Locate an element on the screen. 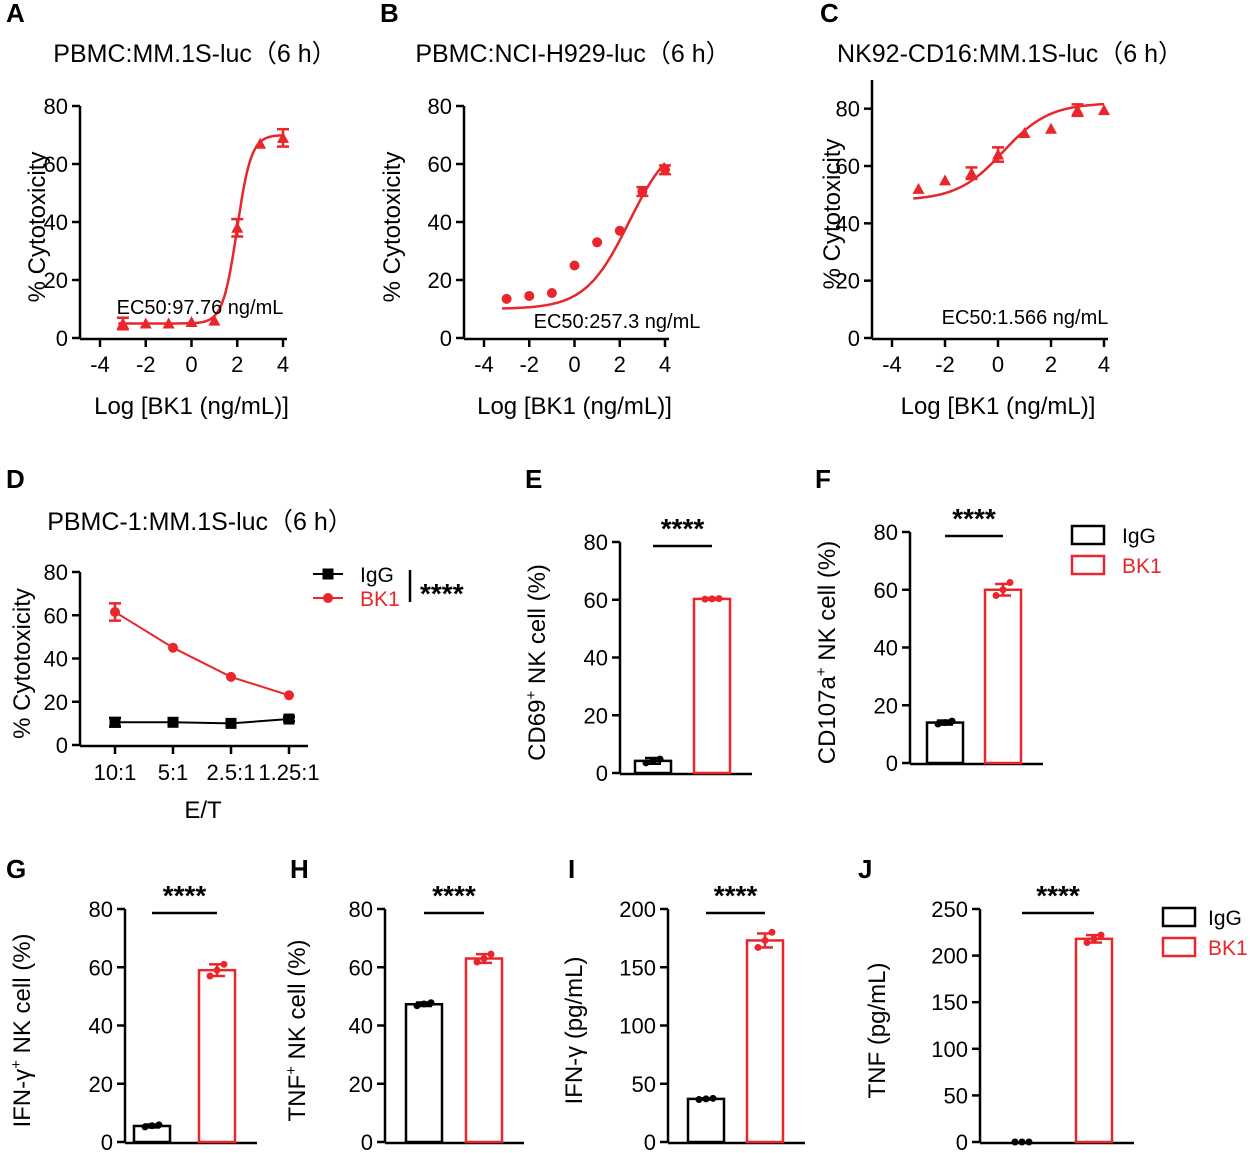 Image resolution: width=1253 pixels, height=1153 pixels. panel-letter-j: J is located at coordinates (865, 869).